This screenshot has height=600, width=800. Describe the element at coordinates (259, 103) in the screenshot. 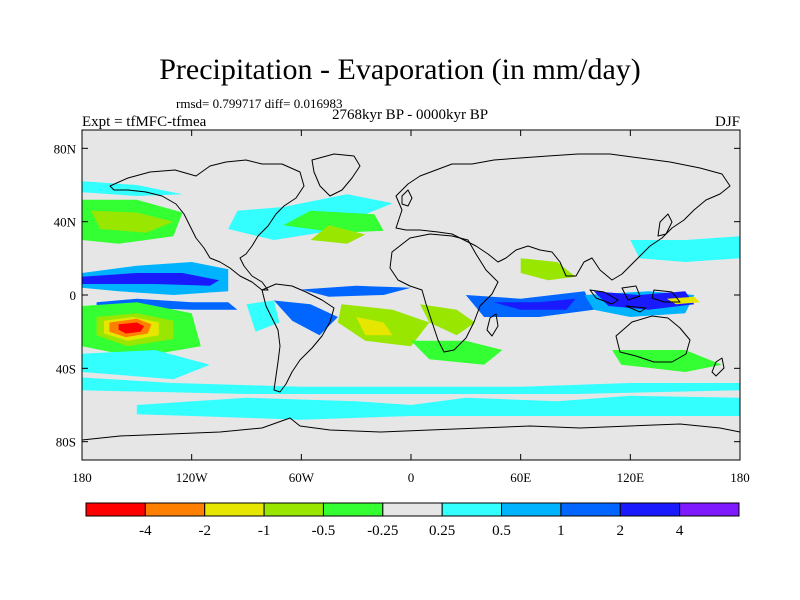

I see `stats-text: rmsd= 0.799717 diff= 0.016983` at that location.